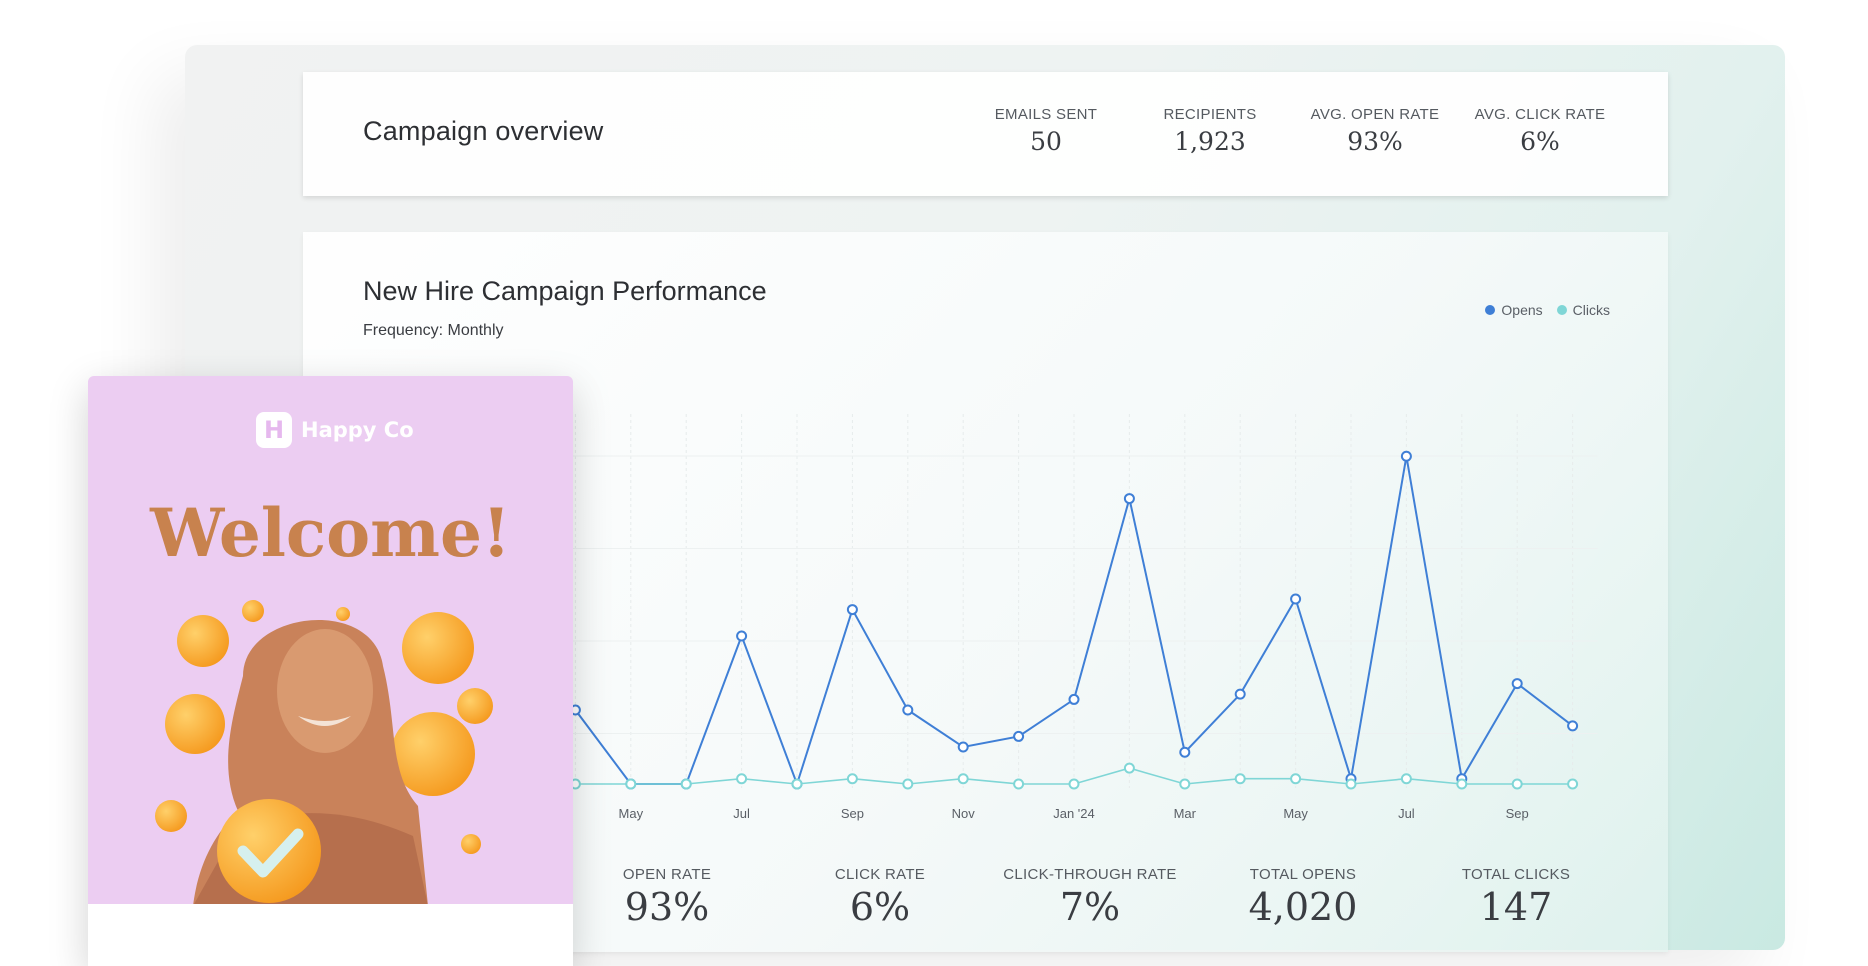  I want to click on checkmark-badge, so click(269, 851).